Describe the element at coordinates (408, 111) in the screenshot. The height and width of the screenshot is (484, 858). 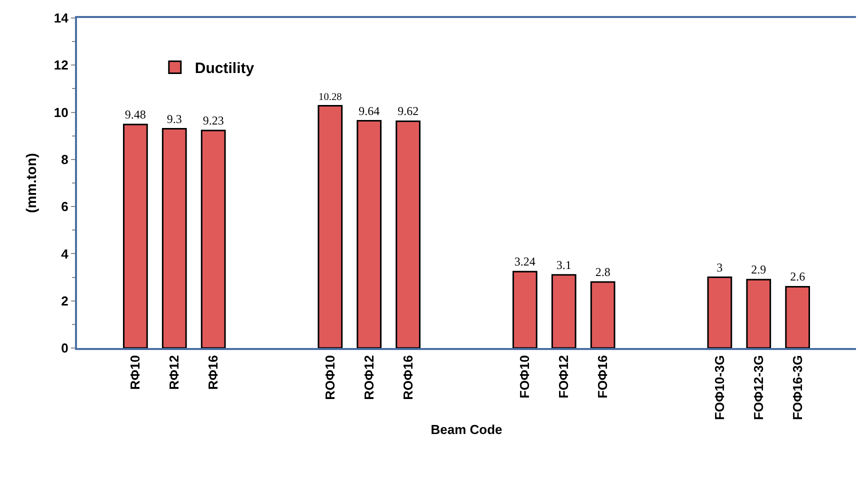
I see `data-label: 9.62` at that location.